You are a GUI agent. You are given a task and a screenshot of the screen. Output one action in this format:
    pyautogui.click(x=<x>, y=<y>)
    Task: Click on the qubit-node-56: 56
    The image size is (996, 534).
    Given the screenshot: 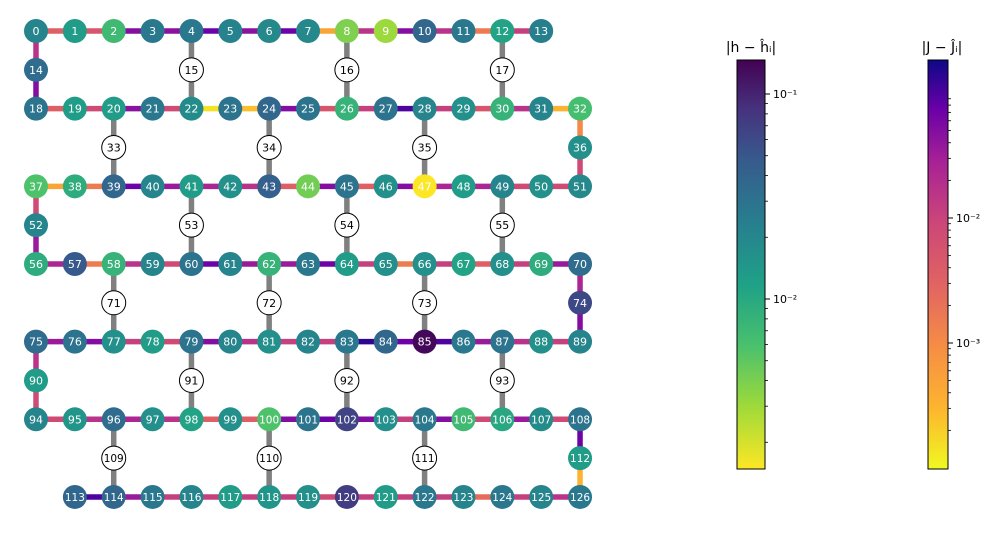 What is the action you would take?
    pyautogui.click(x=36, y=263)
    